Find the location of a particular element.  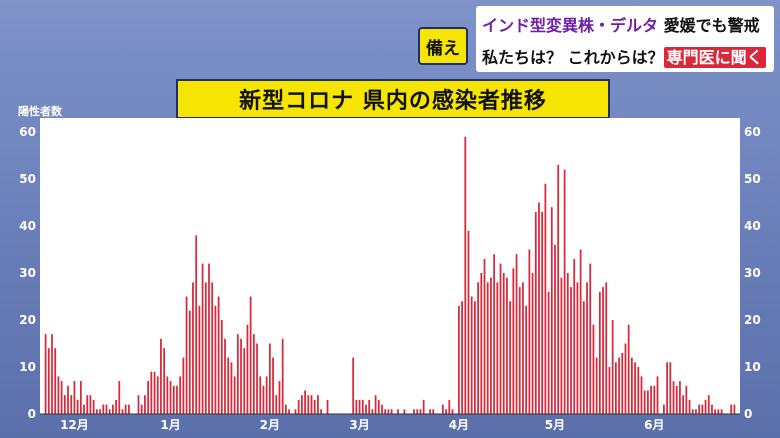

x-ticks: 12月 1月 2月 3月 4月 5月 6月 is located at coordinates (362, 425).